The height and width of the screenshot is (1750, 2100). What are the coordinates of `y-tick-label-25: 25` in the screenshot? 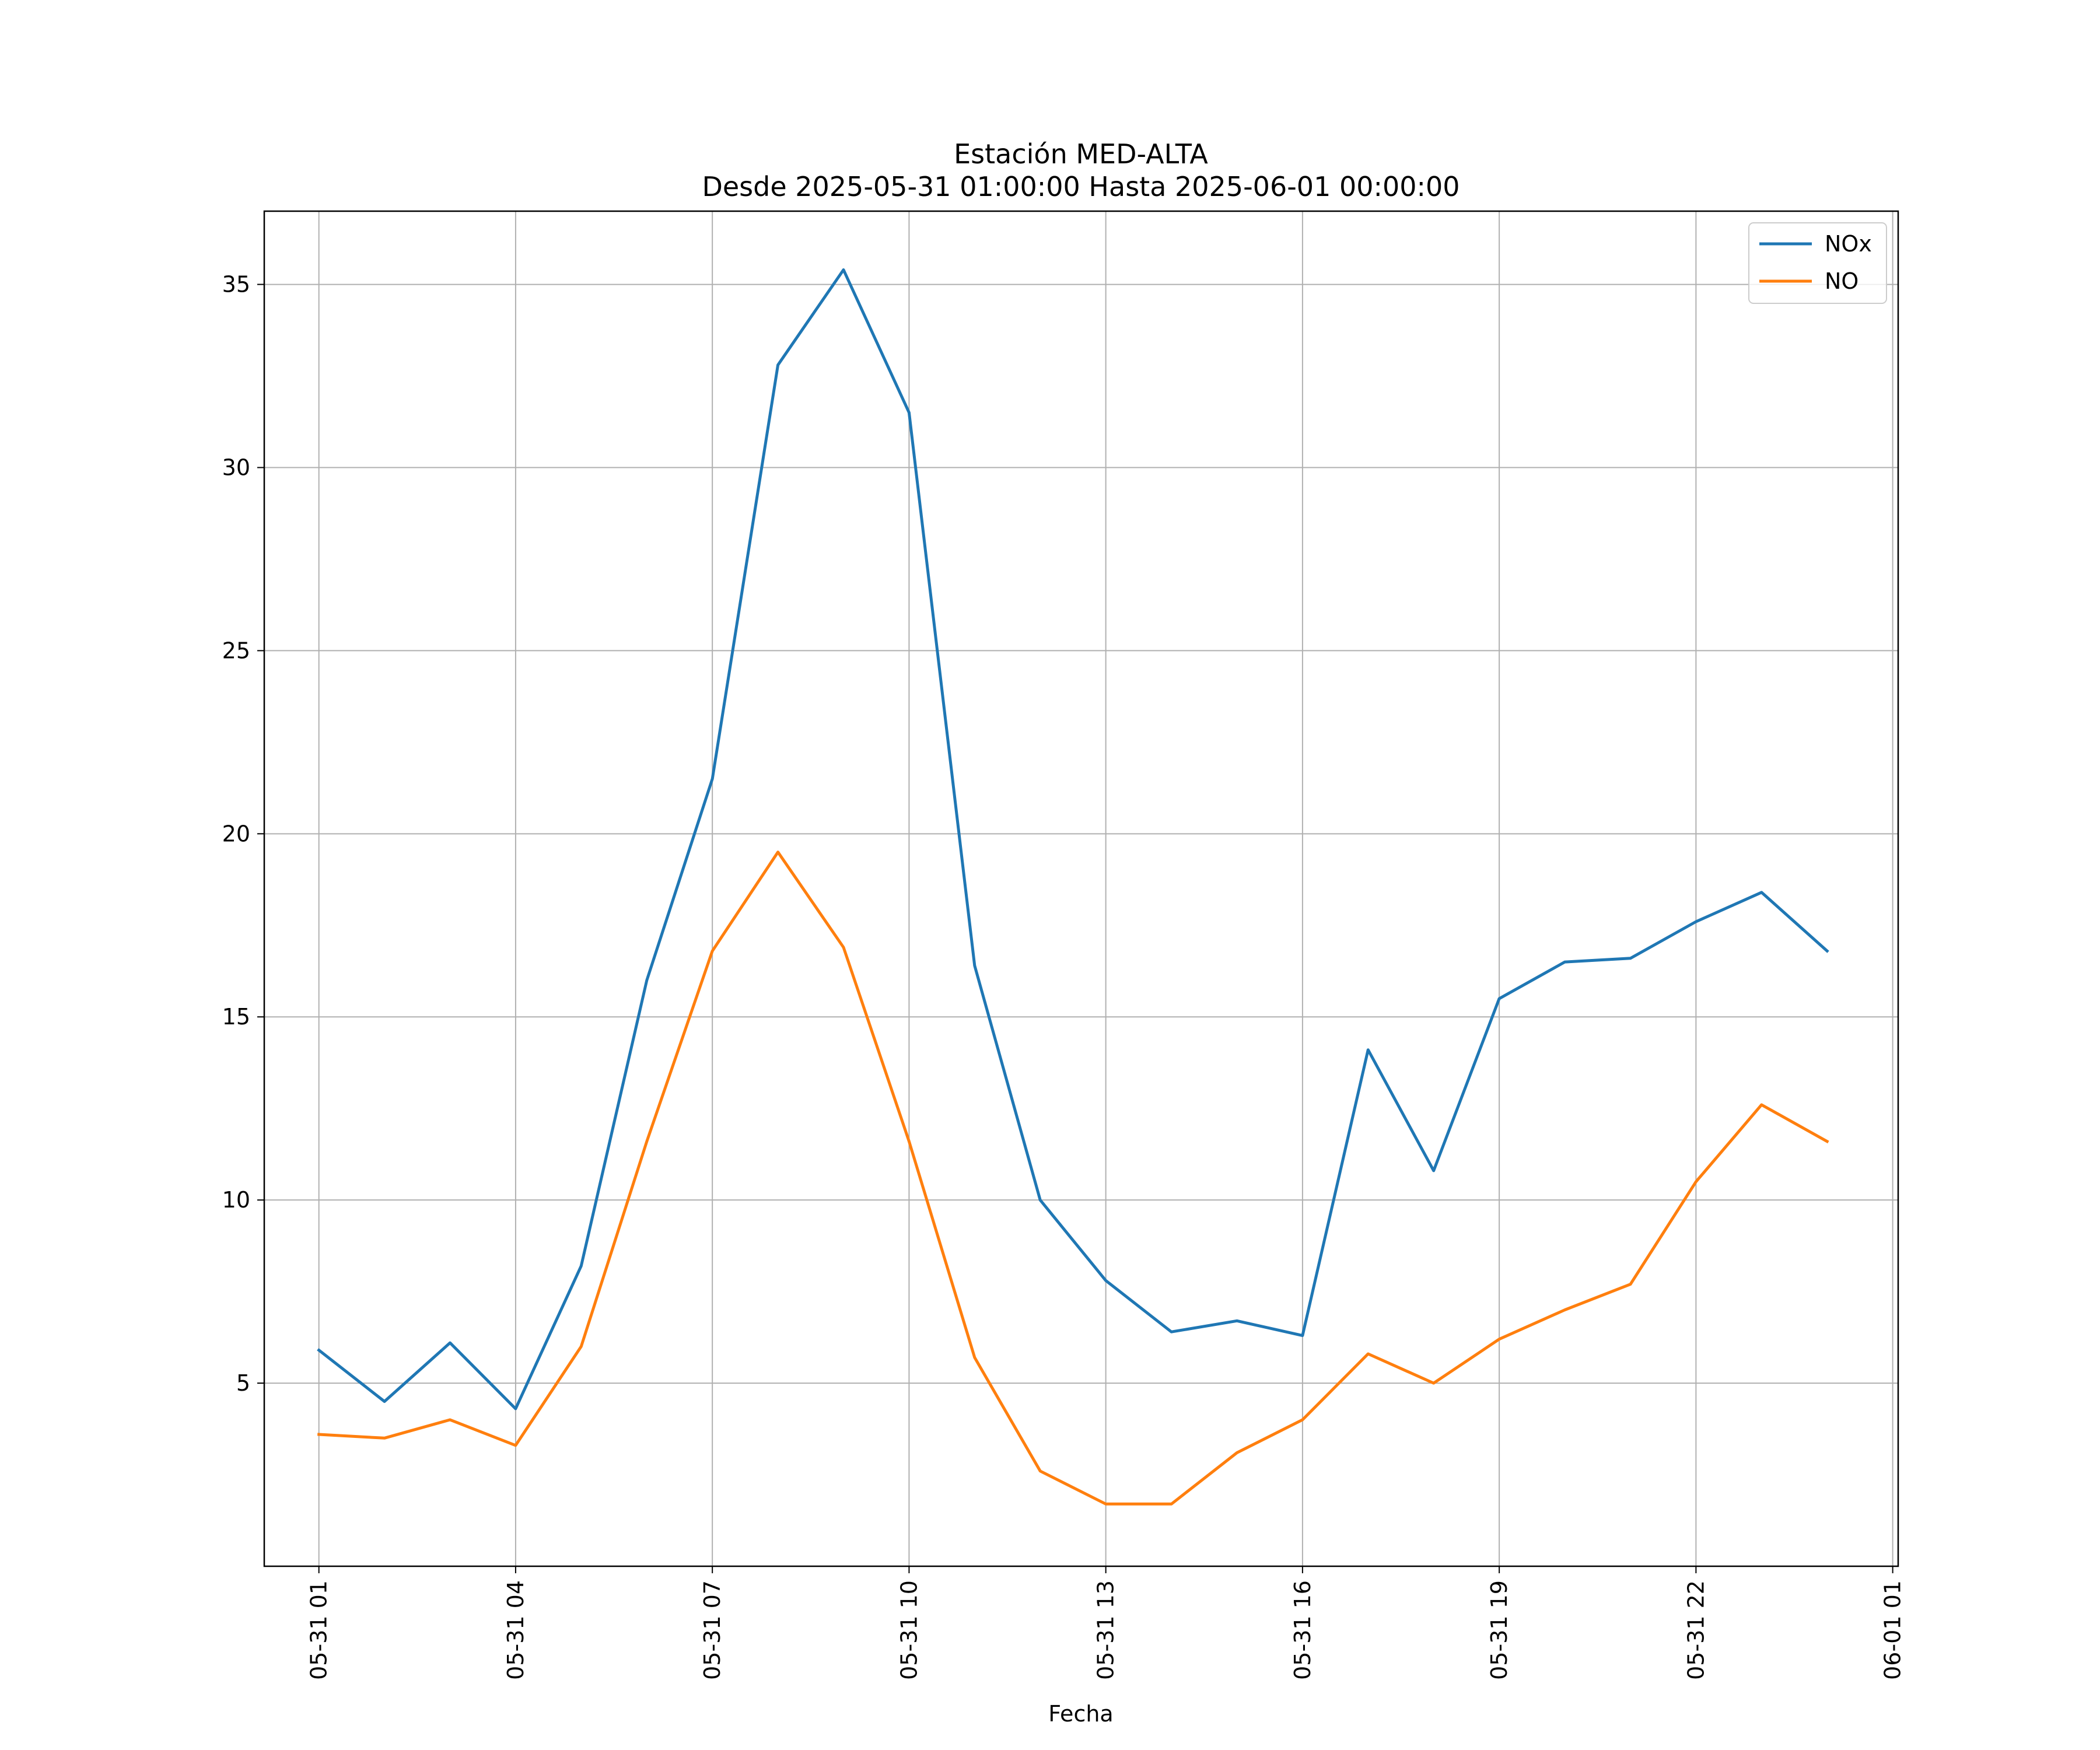 It's located at (236, 650).